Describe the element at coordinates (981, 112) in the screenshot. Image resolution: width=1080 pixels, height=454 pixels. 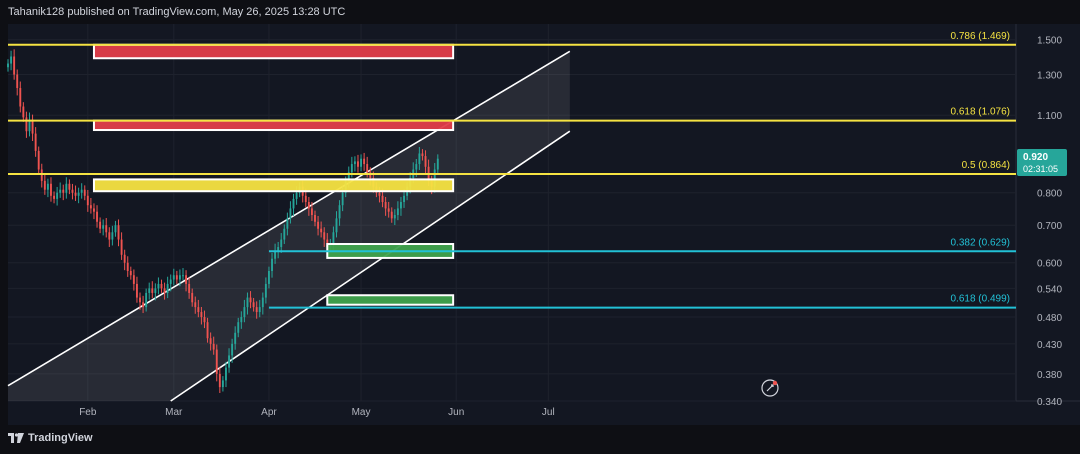
I see `fib-label-1: 0.618 (1.076)` at that location.